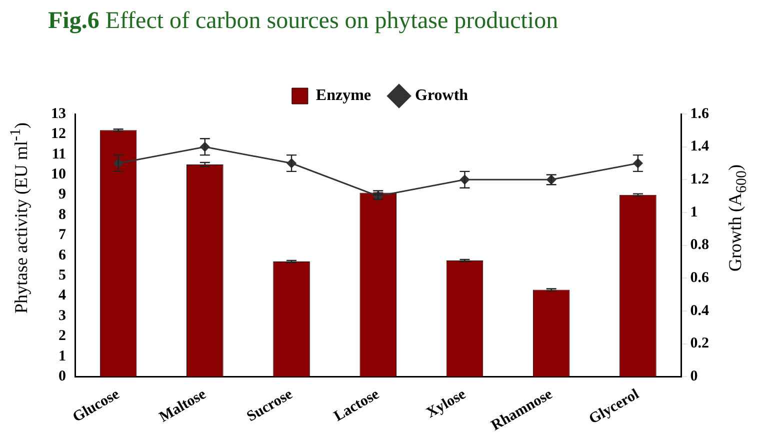  Describe the element at coordinates (58, 114) in the screenshot. I see `y-tick-label: 13` at that location.